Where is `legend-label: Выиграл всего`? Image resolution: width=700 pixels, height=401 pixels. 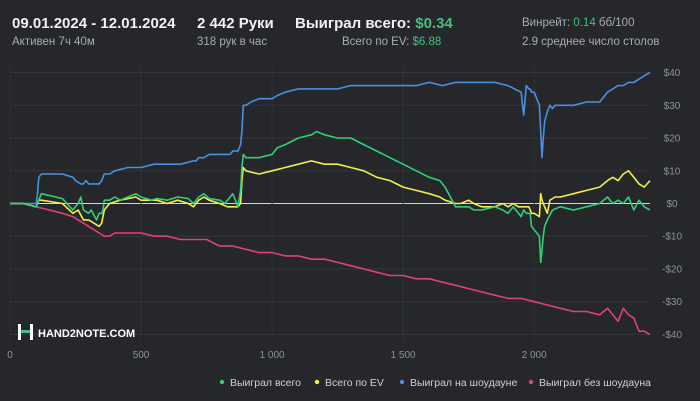
legend-label: Выиграл всего is located at coordinates (265, 383).